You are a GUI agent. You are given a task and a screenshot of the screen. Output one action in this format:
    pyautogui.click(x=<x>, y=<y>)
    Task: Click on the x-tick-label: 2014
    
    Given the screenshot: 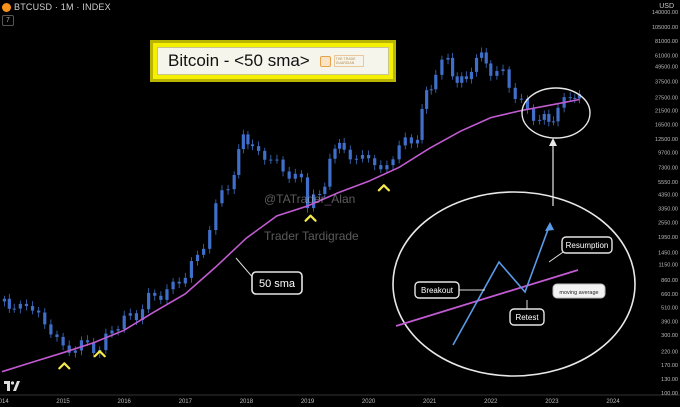 What is the action you would take?
    pyautogui.click(x=4, y=402)
    